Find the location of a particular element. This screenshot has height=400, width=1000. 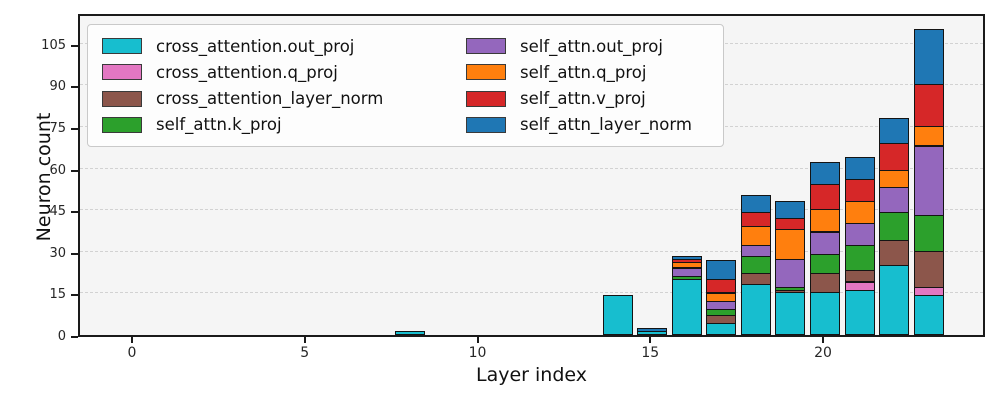

legend-item-cross_attention.q_proj: cross_attention.q_proj is located at coordinates (284, 72).